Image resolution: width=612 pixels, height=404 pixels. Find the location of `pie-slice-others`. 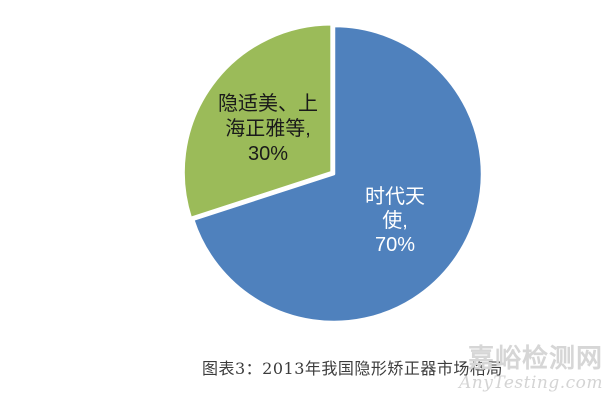

pie-slice-others is located at coordinates (257, 121).